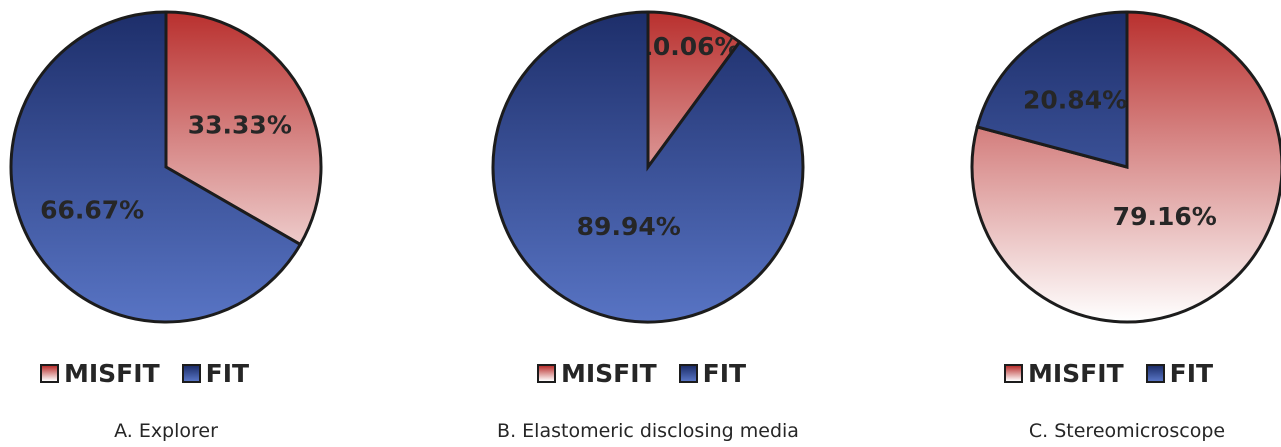 This screenshot has height=447, width=1281. I want to click on pie-slice-fit, so click(1052, 89).